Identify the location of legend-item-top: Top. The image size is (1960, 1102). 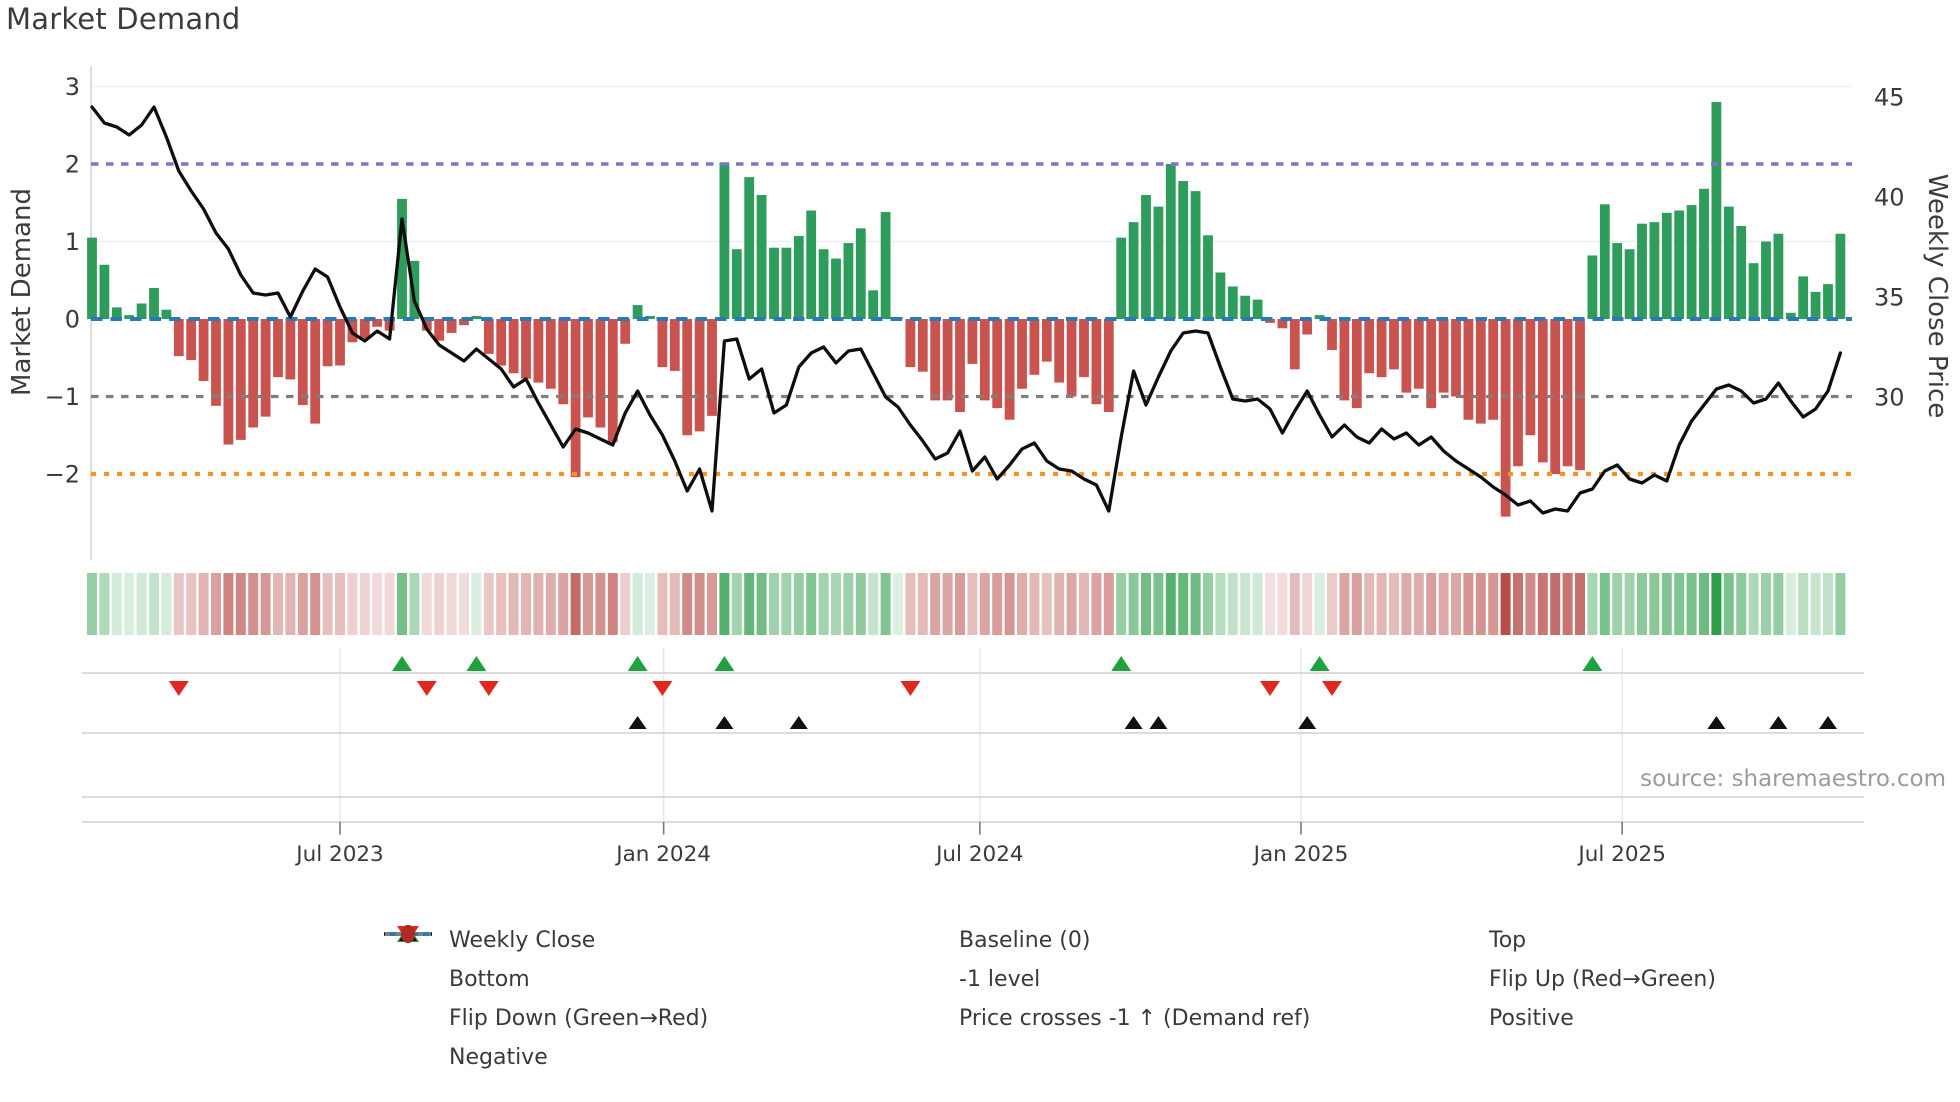
(1113, 940).